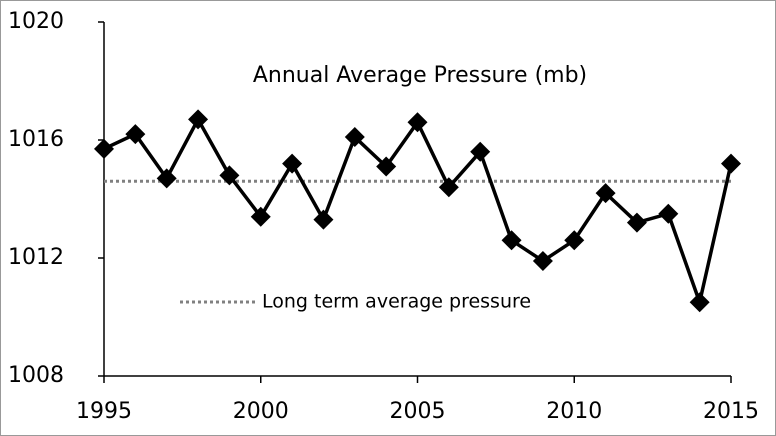 The width and height of the screenshot is (776, 436). Describe the element at coordinates (36, 375) in the screenshot. I see `y-tick-label: 1008` at that location.